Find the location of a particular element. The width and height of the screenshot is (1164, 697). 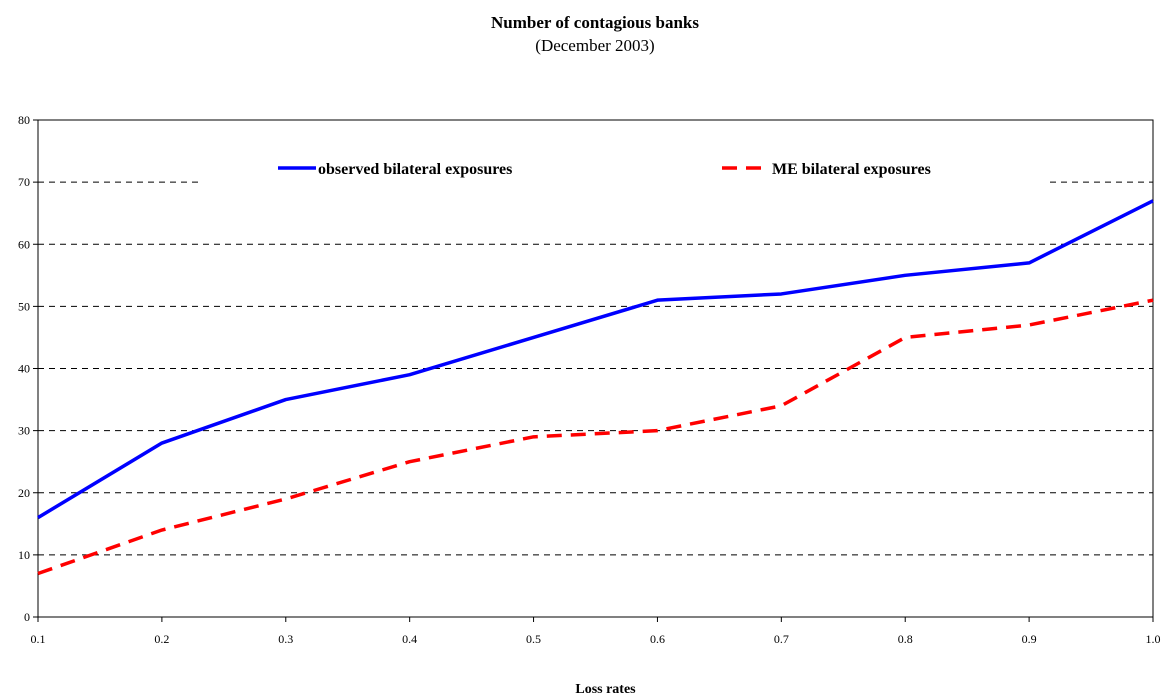

x-tick-label: 0.2 is located at coordinates (161, 639).